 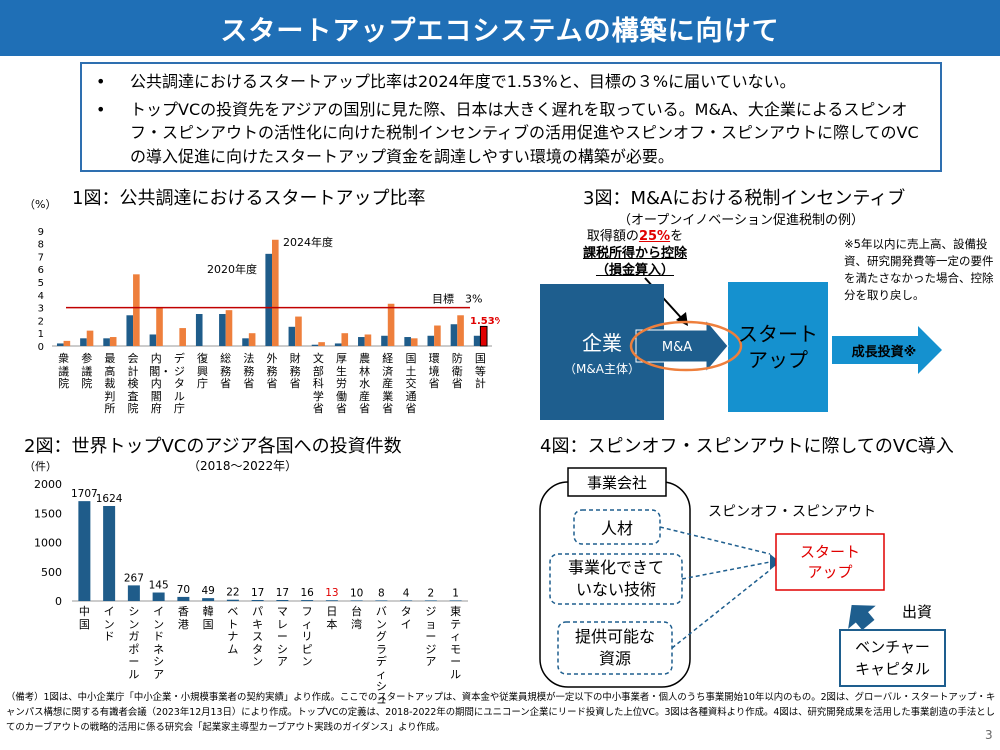 What do you see at coordinates (41, 257) in the screenshot?
I see `fig1-y-tick: 7` at bounding box center [41, 257].